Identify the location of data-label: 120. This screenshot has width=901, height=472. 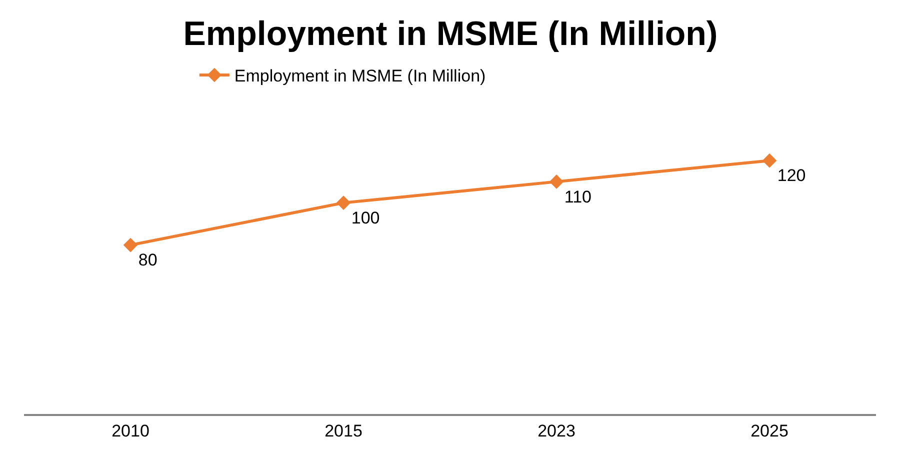
(791, 176).